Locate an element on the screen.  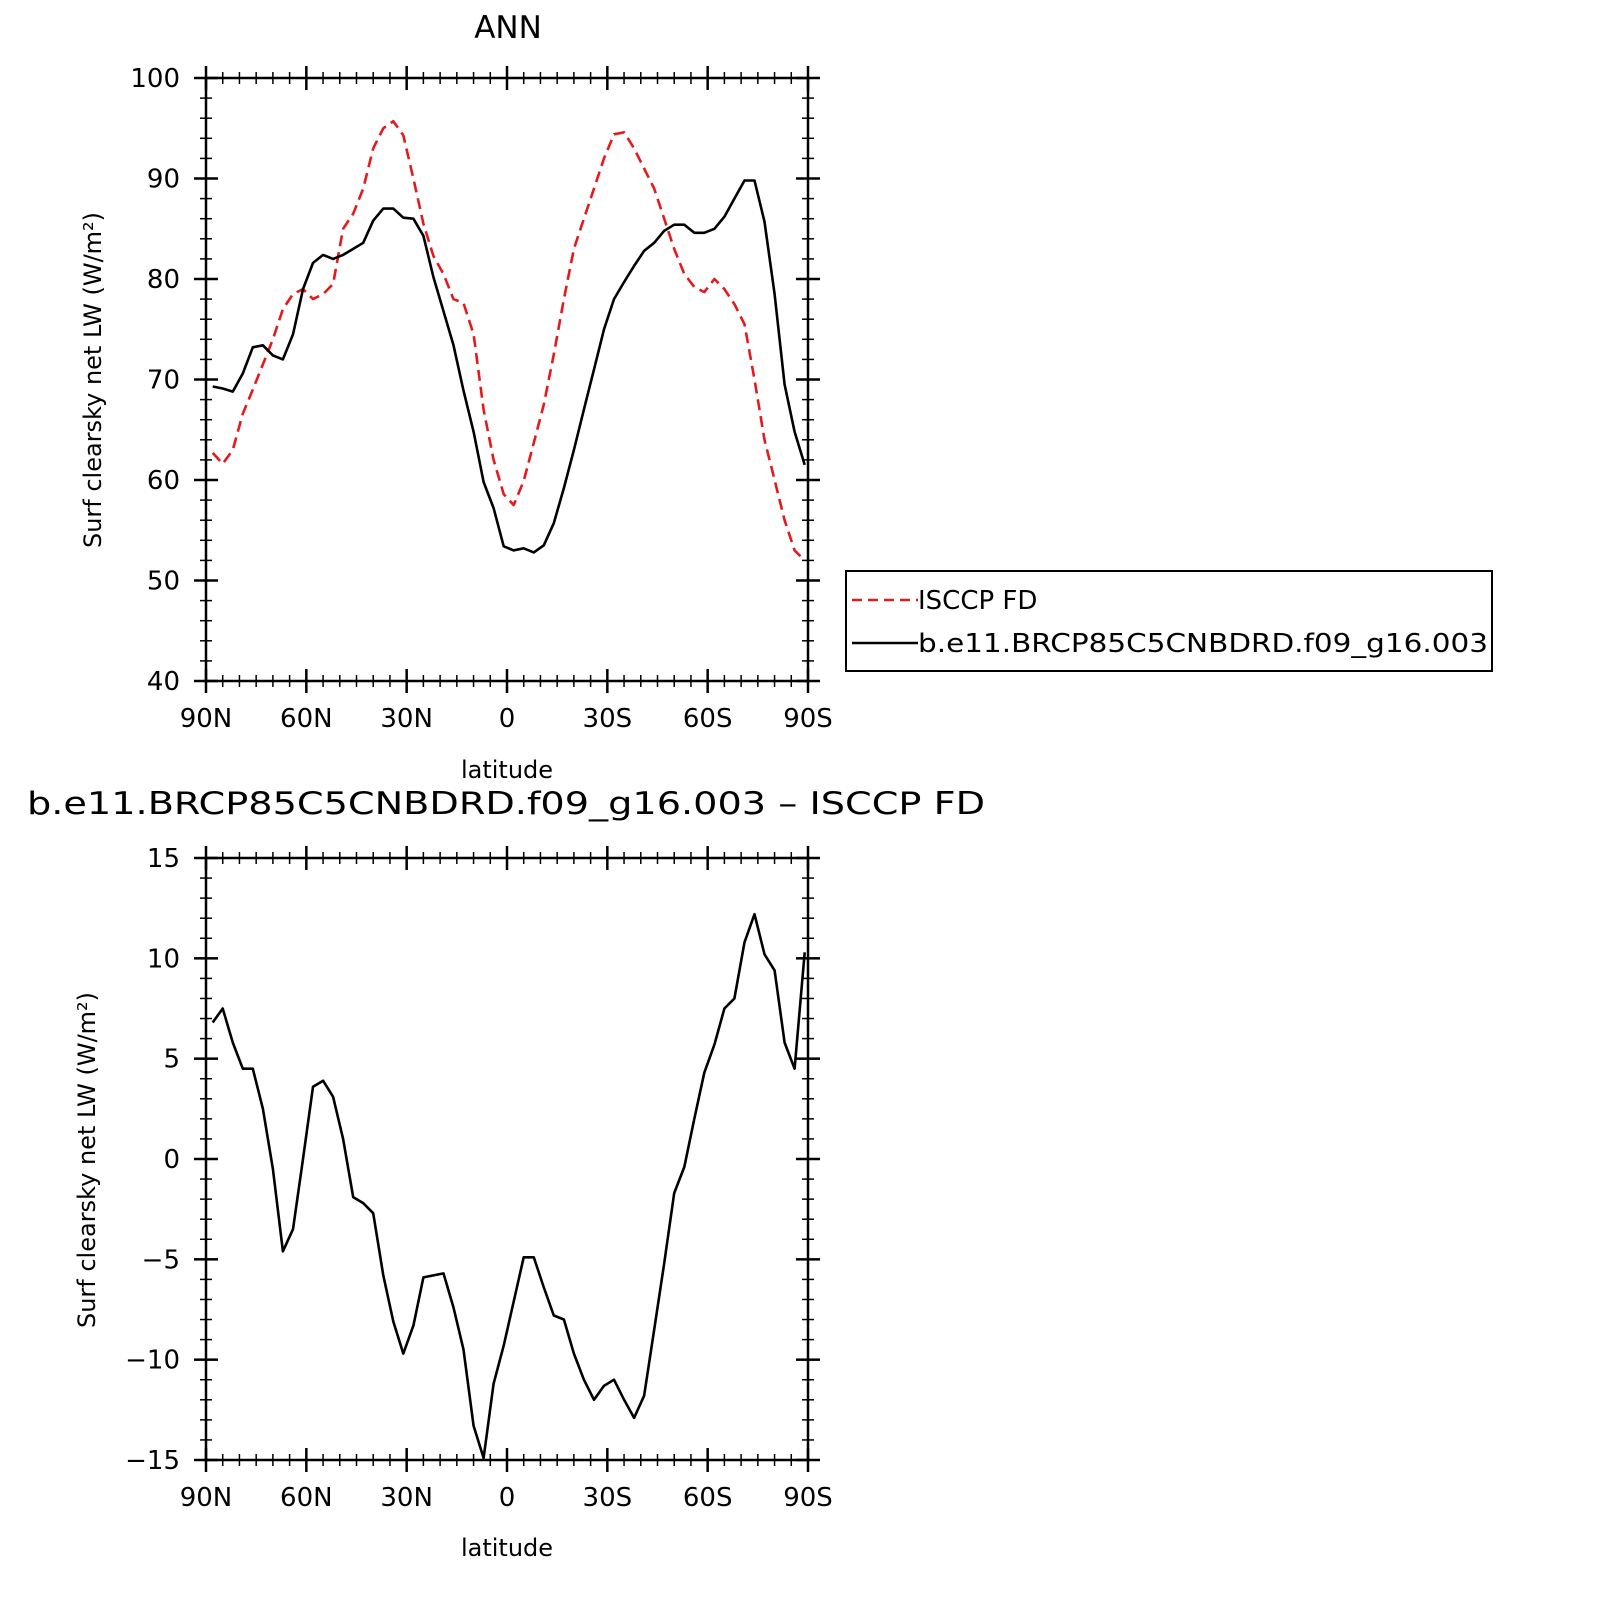
y-tick-label: 90 is located at coordinates (163, 180).